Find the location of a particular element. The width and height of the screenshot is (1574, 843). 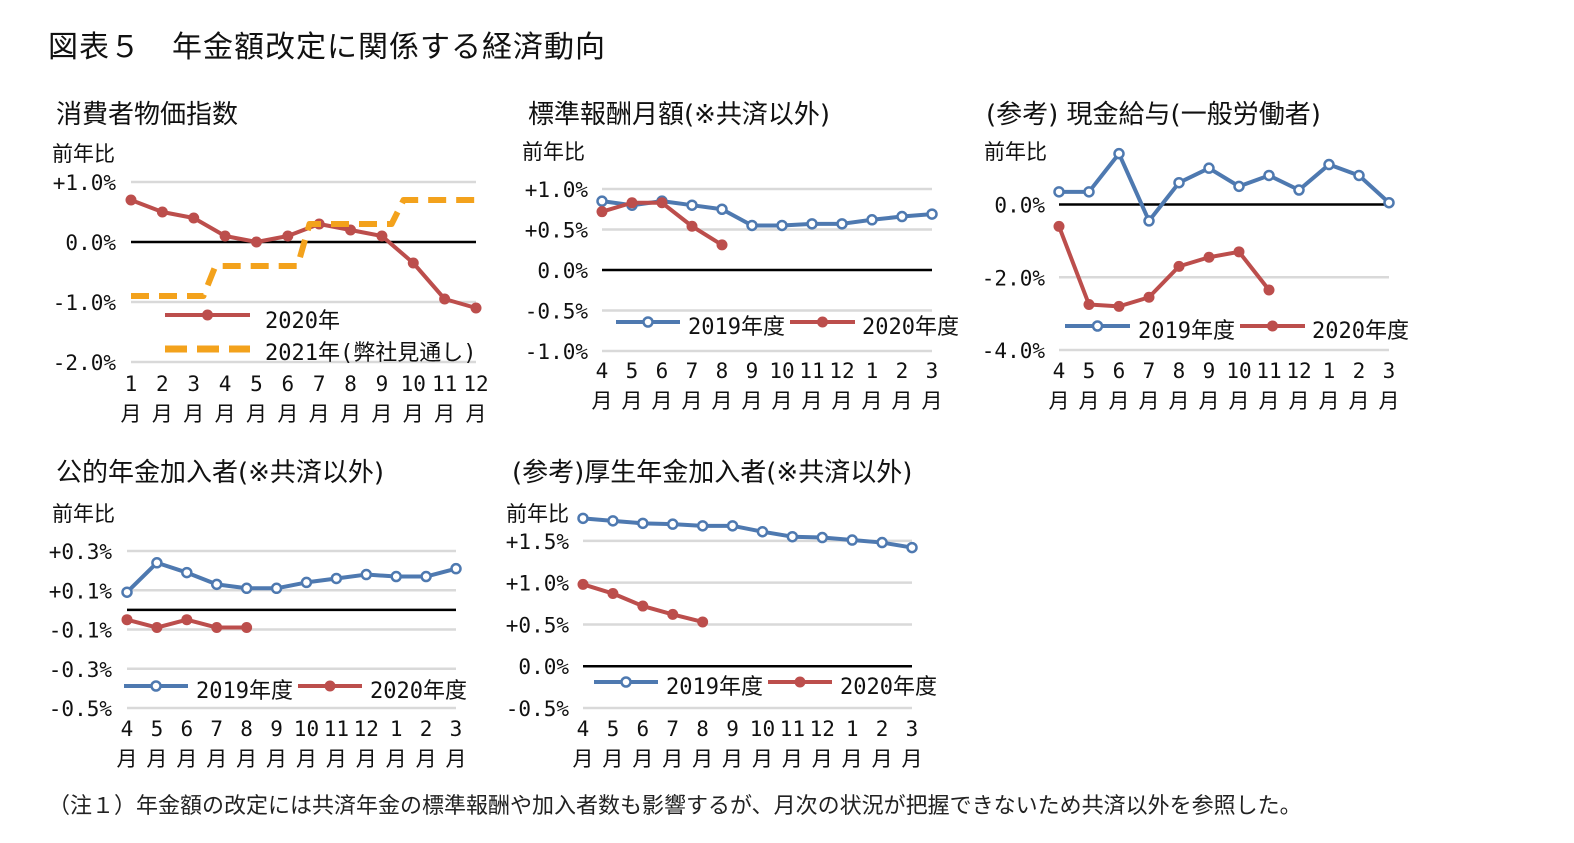

y-tick-label: +0.5% is located at coordinates (557, 231).